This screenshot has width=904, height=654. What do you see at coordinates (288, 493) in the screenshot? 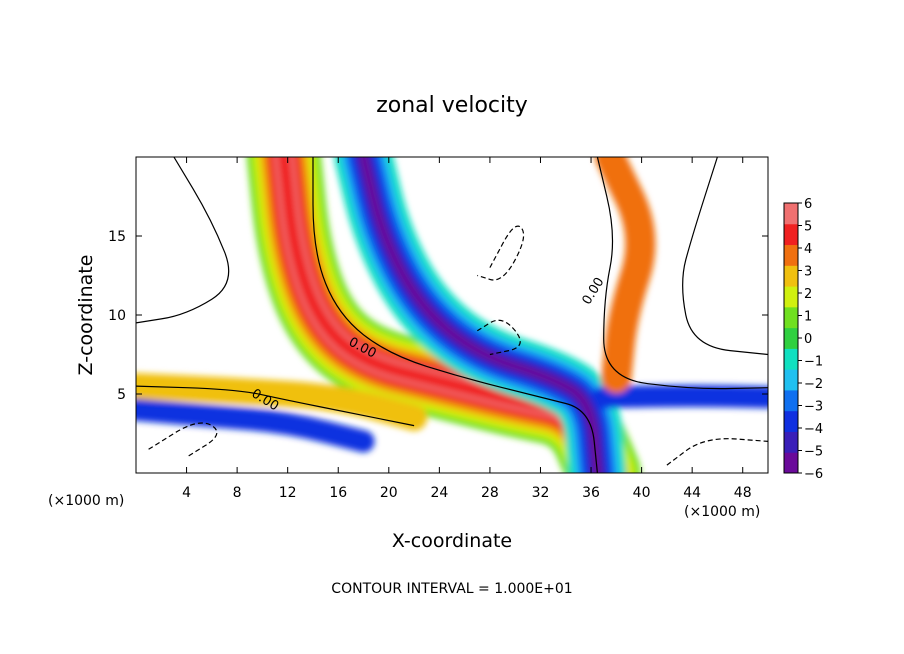
I see `x-tick-label: 12` at bounding box center [288, 493].